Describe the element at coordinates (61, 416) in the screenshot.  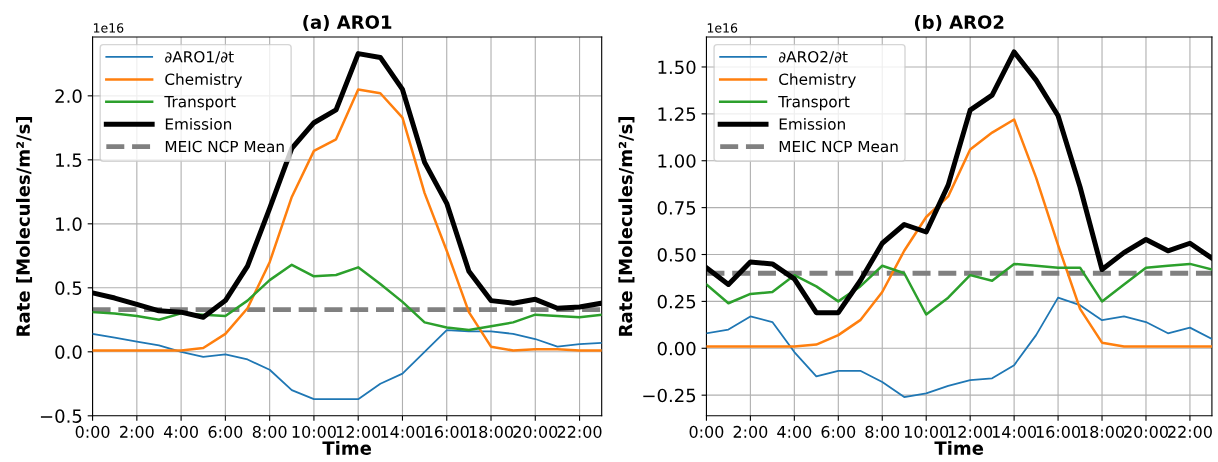
I see `y-tick-label: −0.5` at that location.